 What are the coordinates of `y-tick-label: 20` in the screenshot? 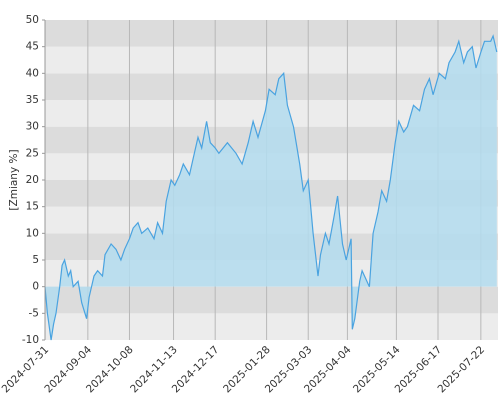 It's located at (32, 180).